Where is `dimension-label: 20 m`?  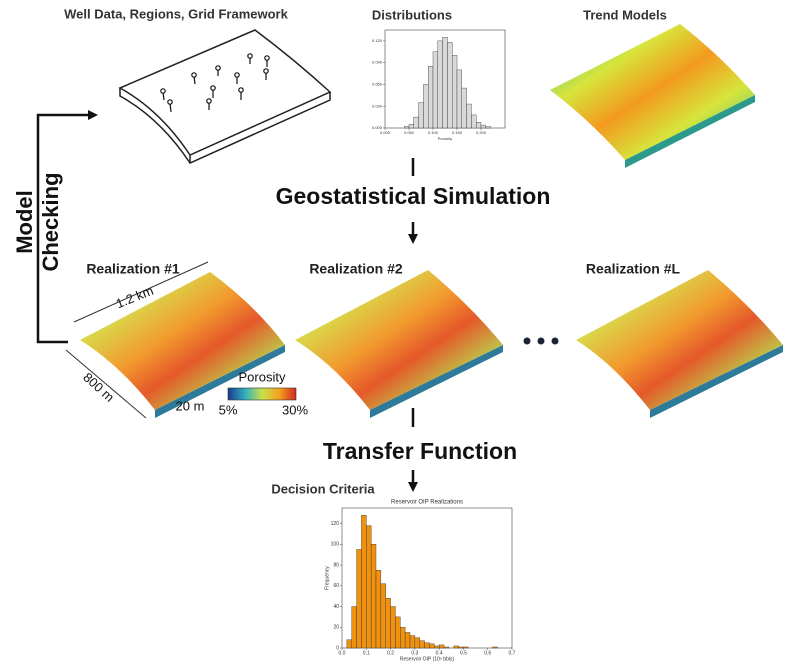 dimension-label: 20 m is located at coordinates (190, 405).